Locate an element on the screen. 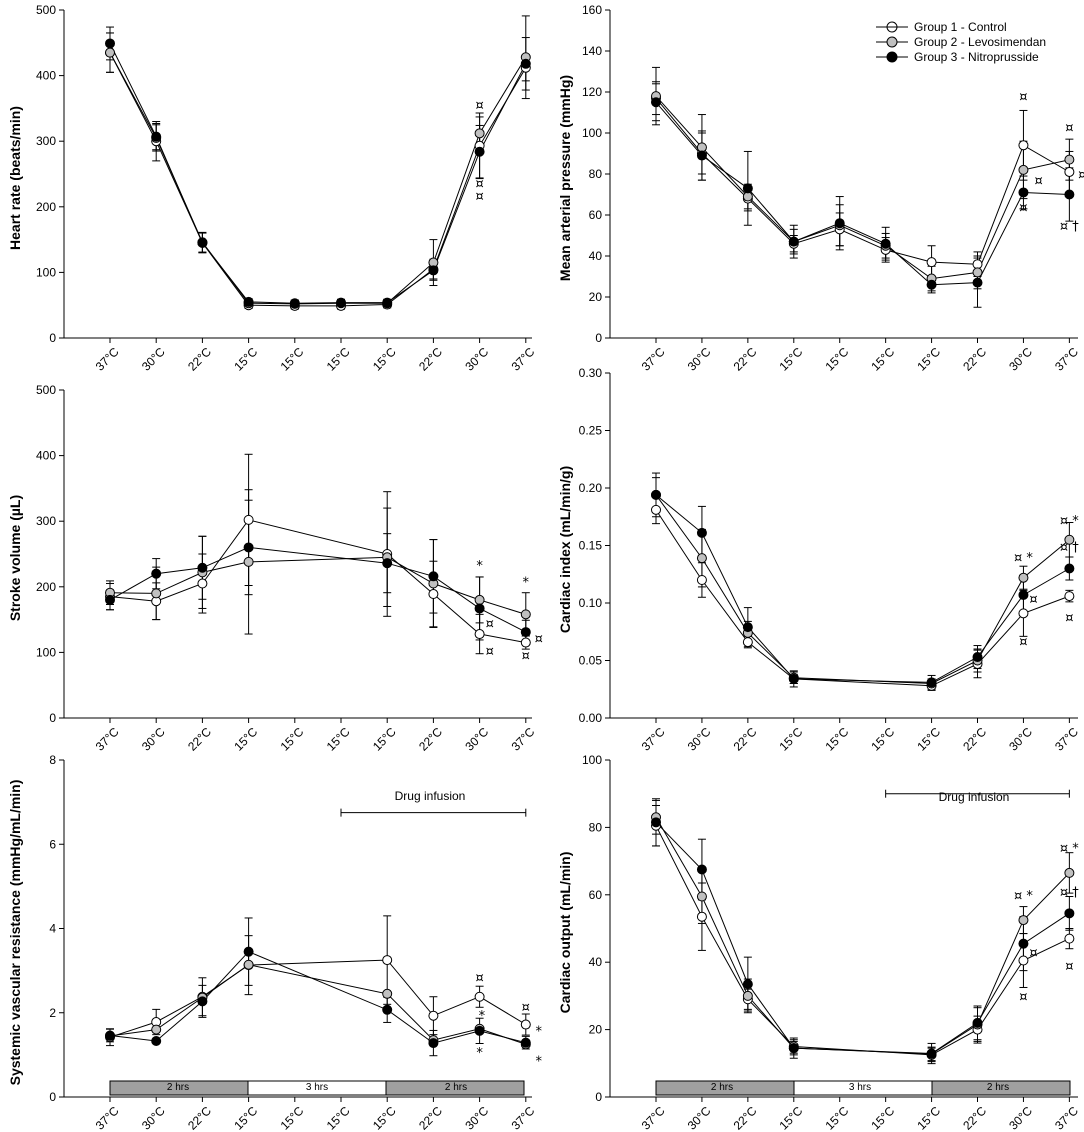 Image resolution: width=1084 pixels, height=1132 pixels. significance-marker: ¤ † is located at coordinates (1069, 548).